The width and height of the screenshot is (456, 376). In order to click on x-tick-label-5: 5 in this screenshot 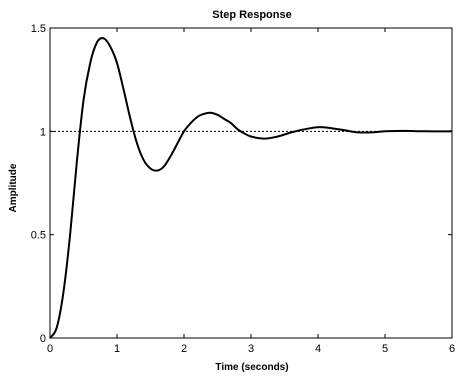, I will do `click(385, 349)`.